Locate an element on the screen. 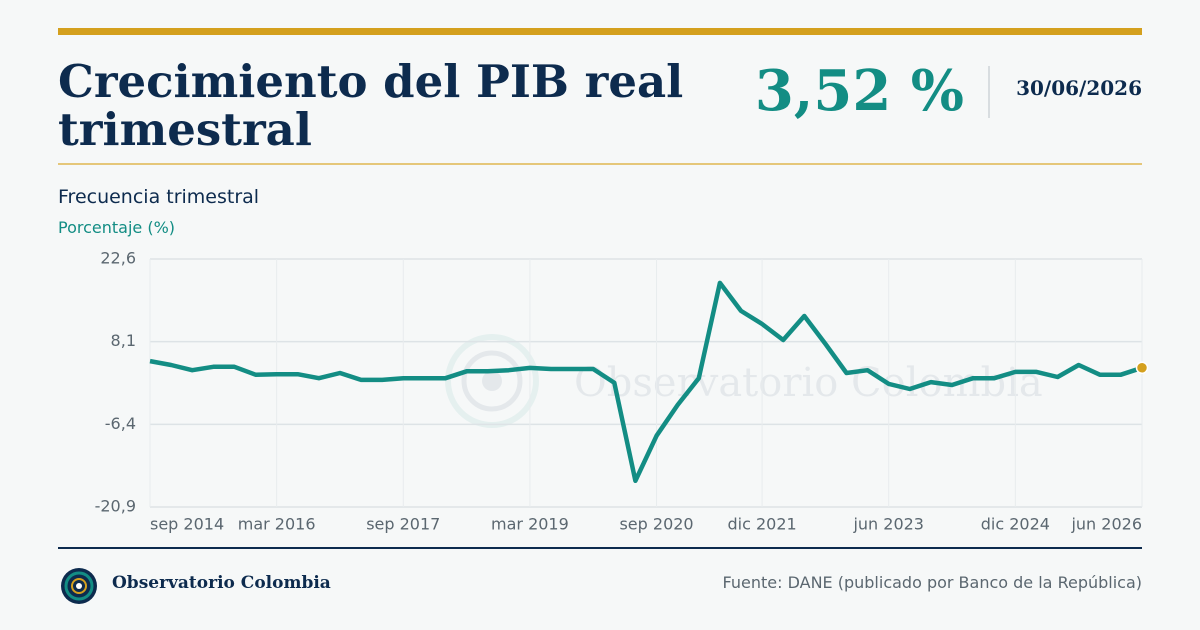 The height and width of the screenshot is (630, 1200). headline-value: 3,52 % is located at coordinates (859, 91).